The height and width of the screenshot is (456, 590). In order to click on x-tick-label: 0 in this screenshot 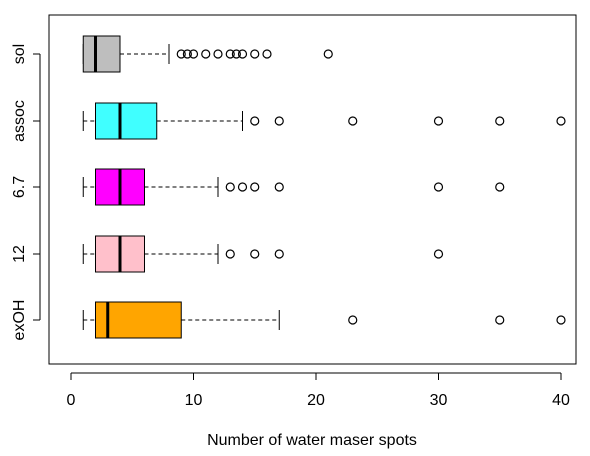, I will do `click(71, 400)`.